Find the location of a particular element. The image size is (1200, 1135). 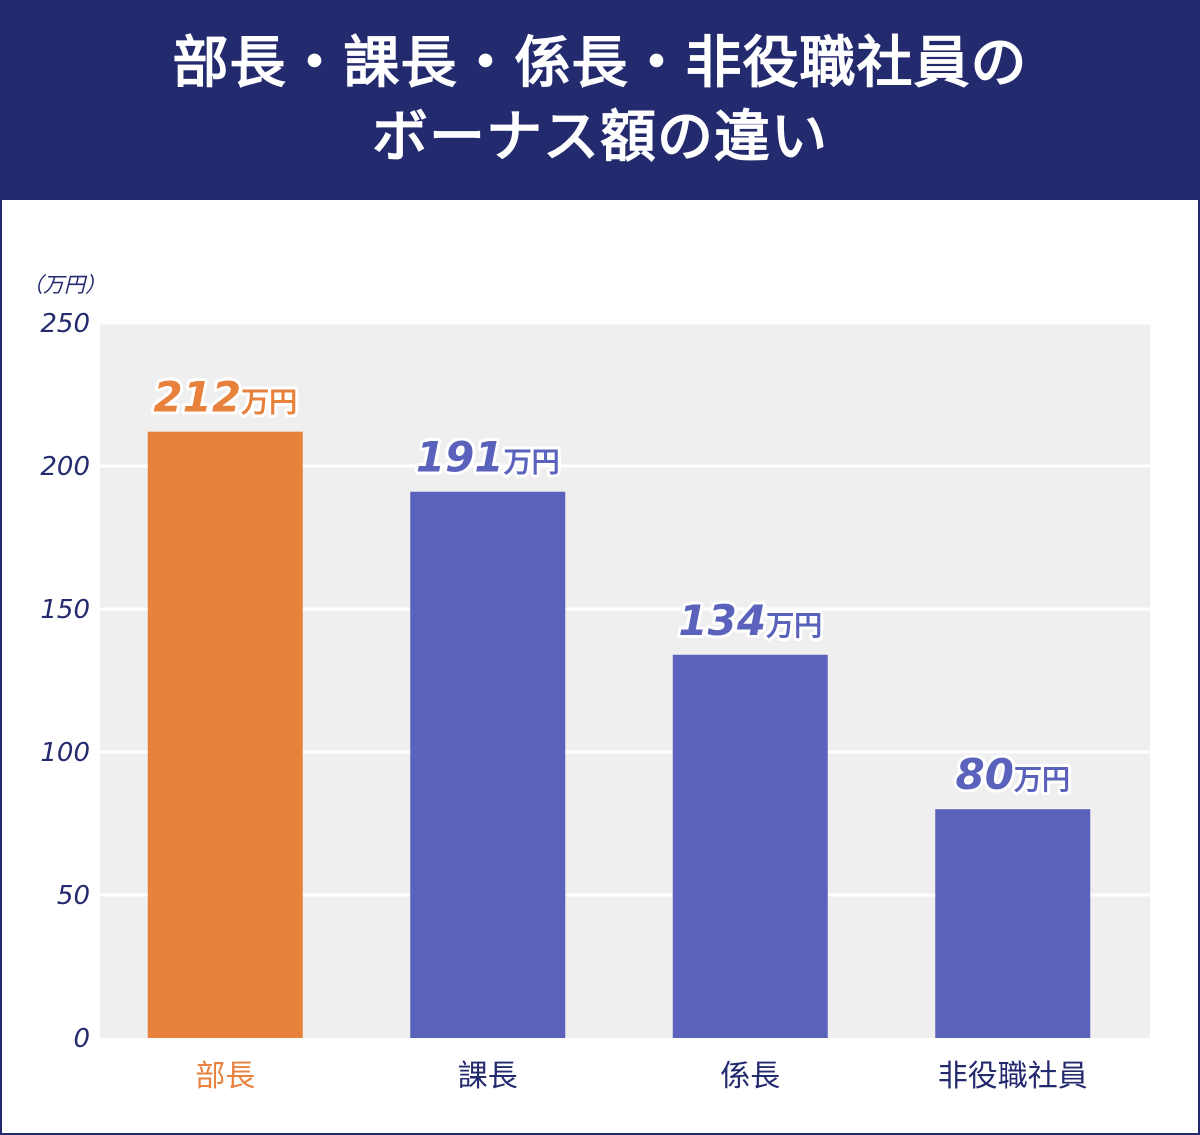

y-tick-label: 100 is located at coordinates (65, 753).